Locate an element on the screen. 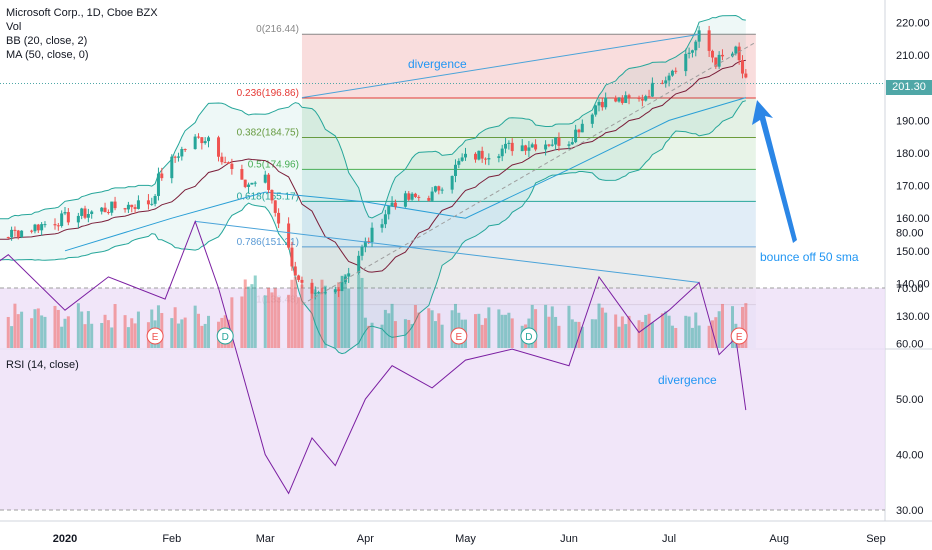 This screenshot has height=550, width=932. price-axis-tick: 140.00 is located at coordinates (913, 284).